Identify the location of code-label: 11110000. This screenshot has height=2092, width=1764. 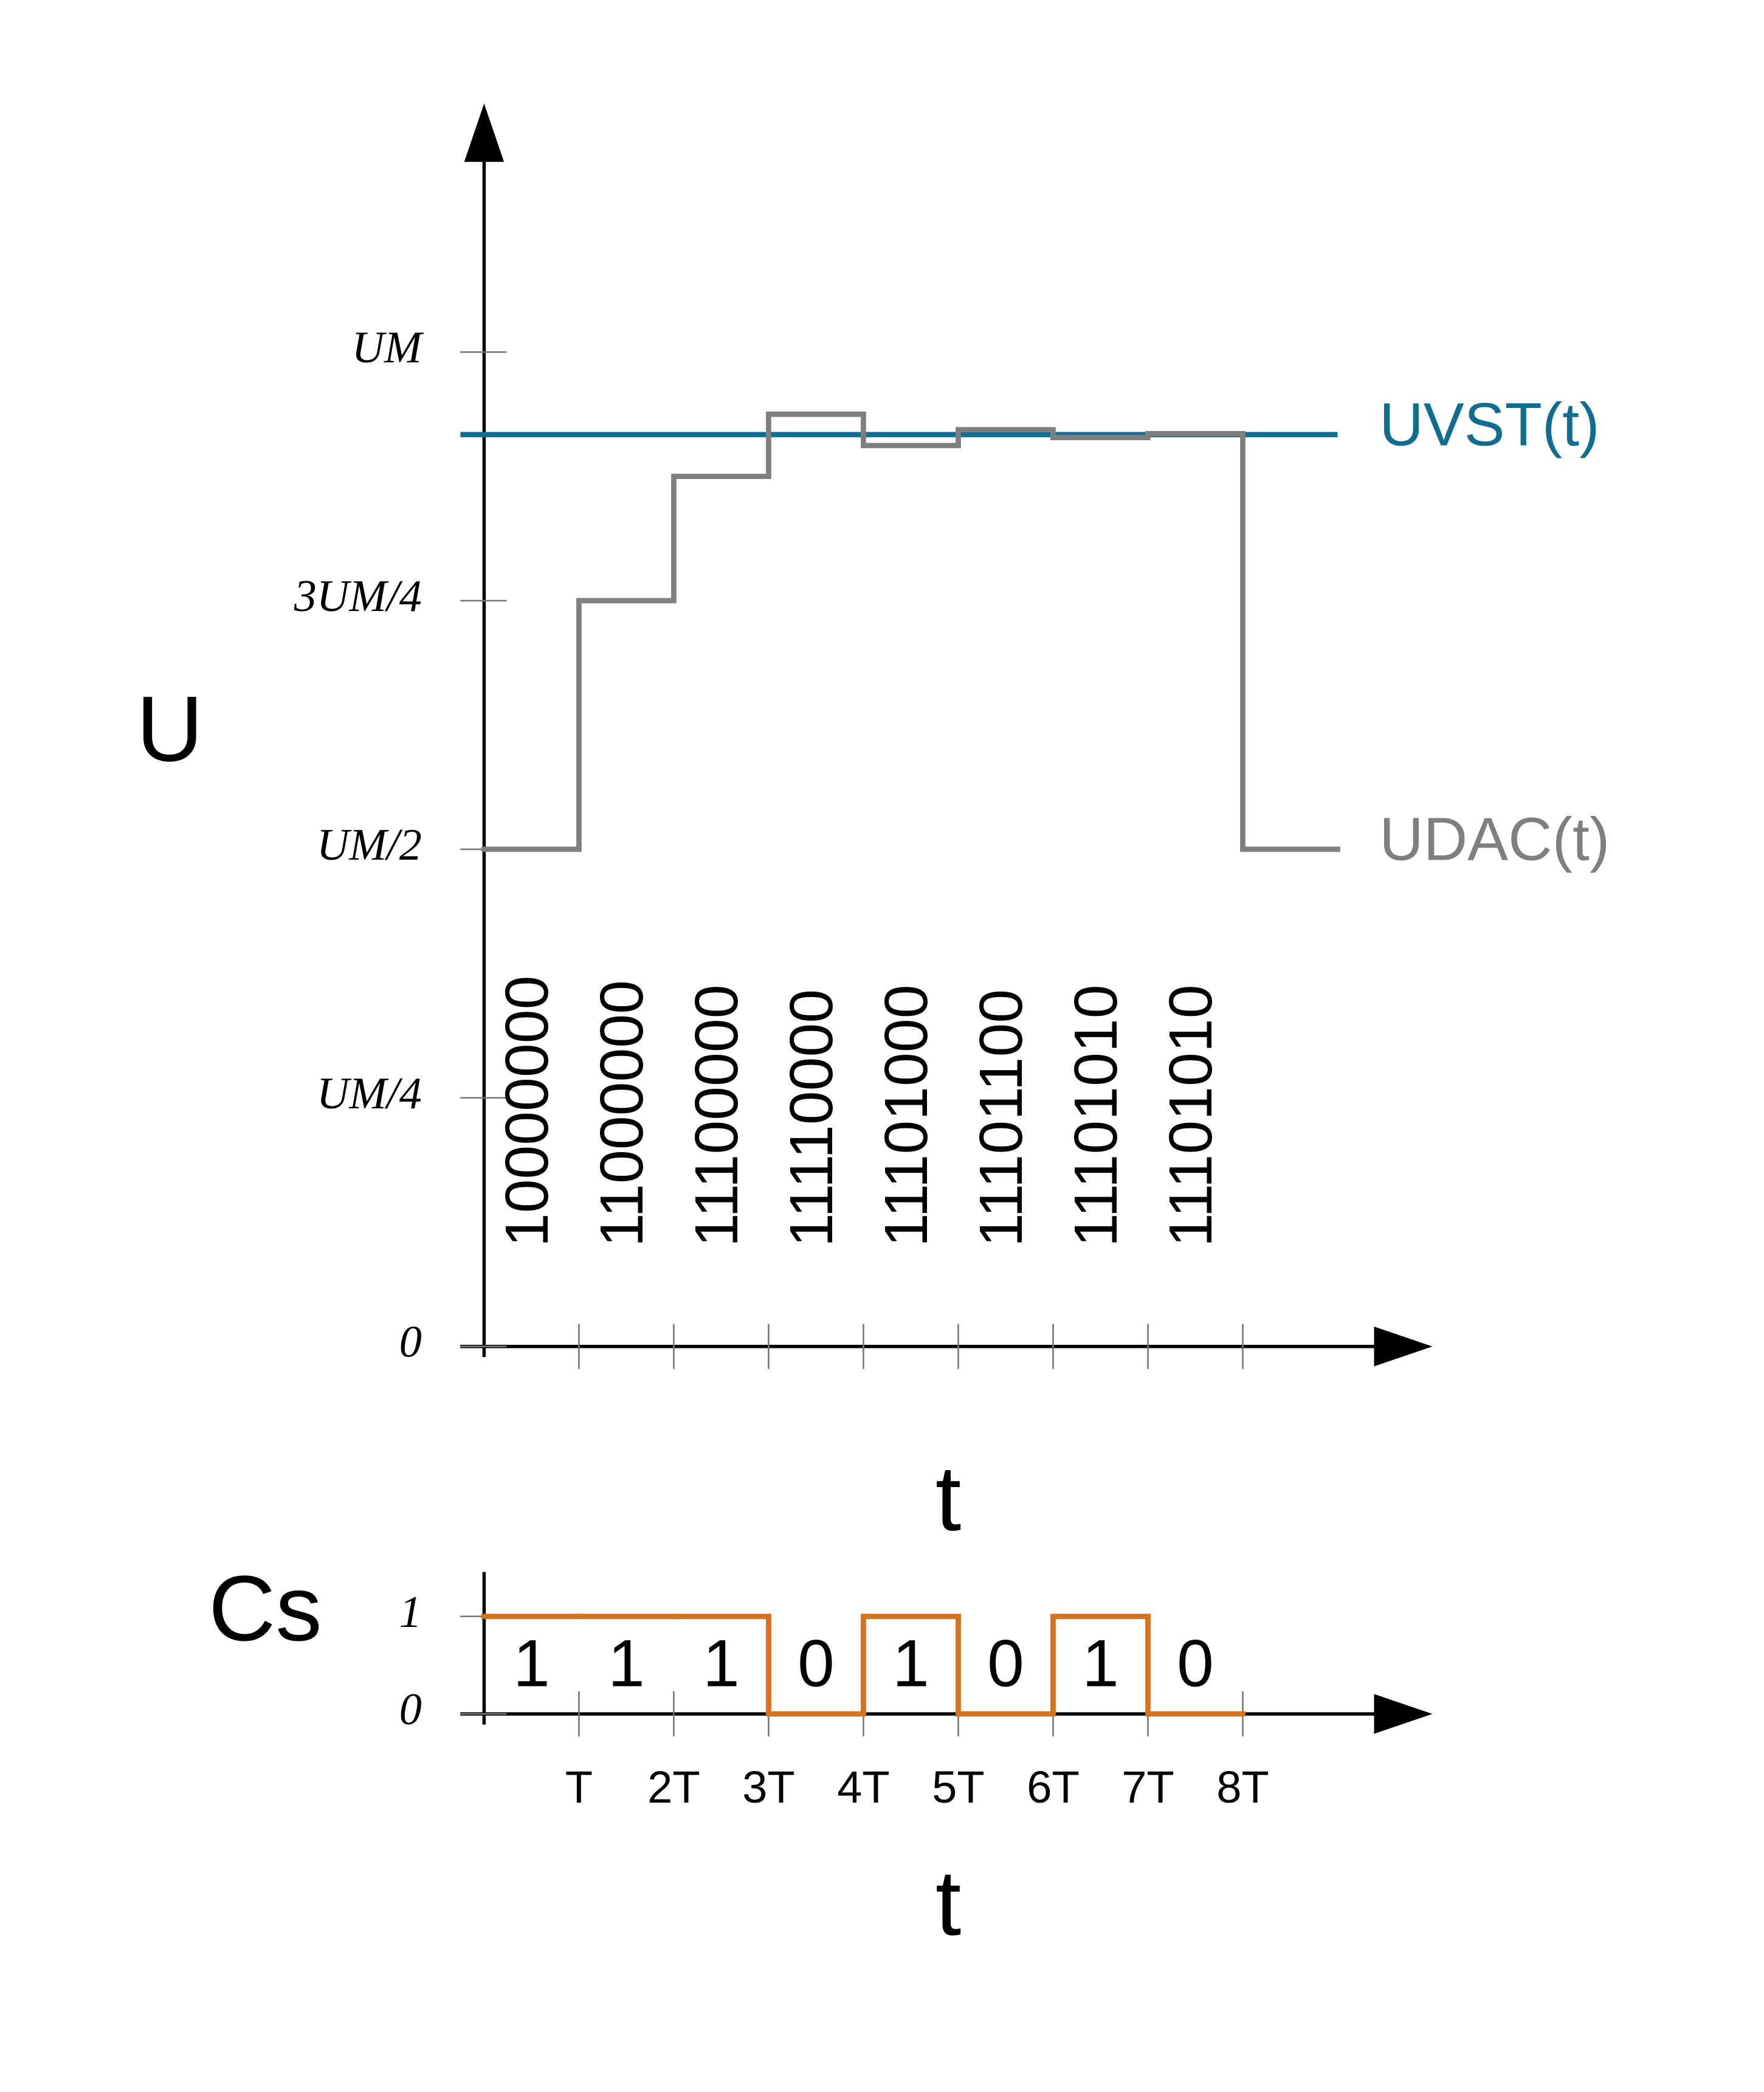
(811, 1118).